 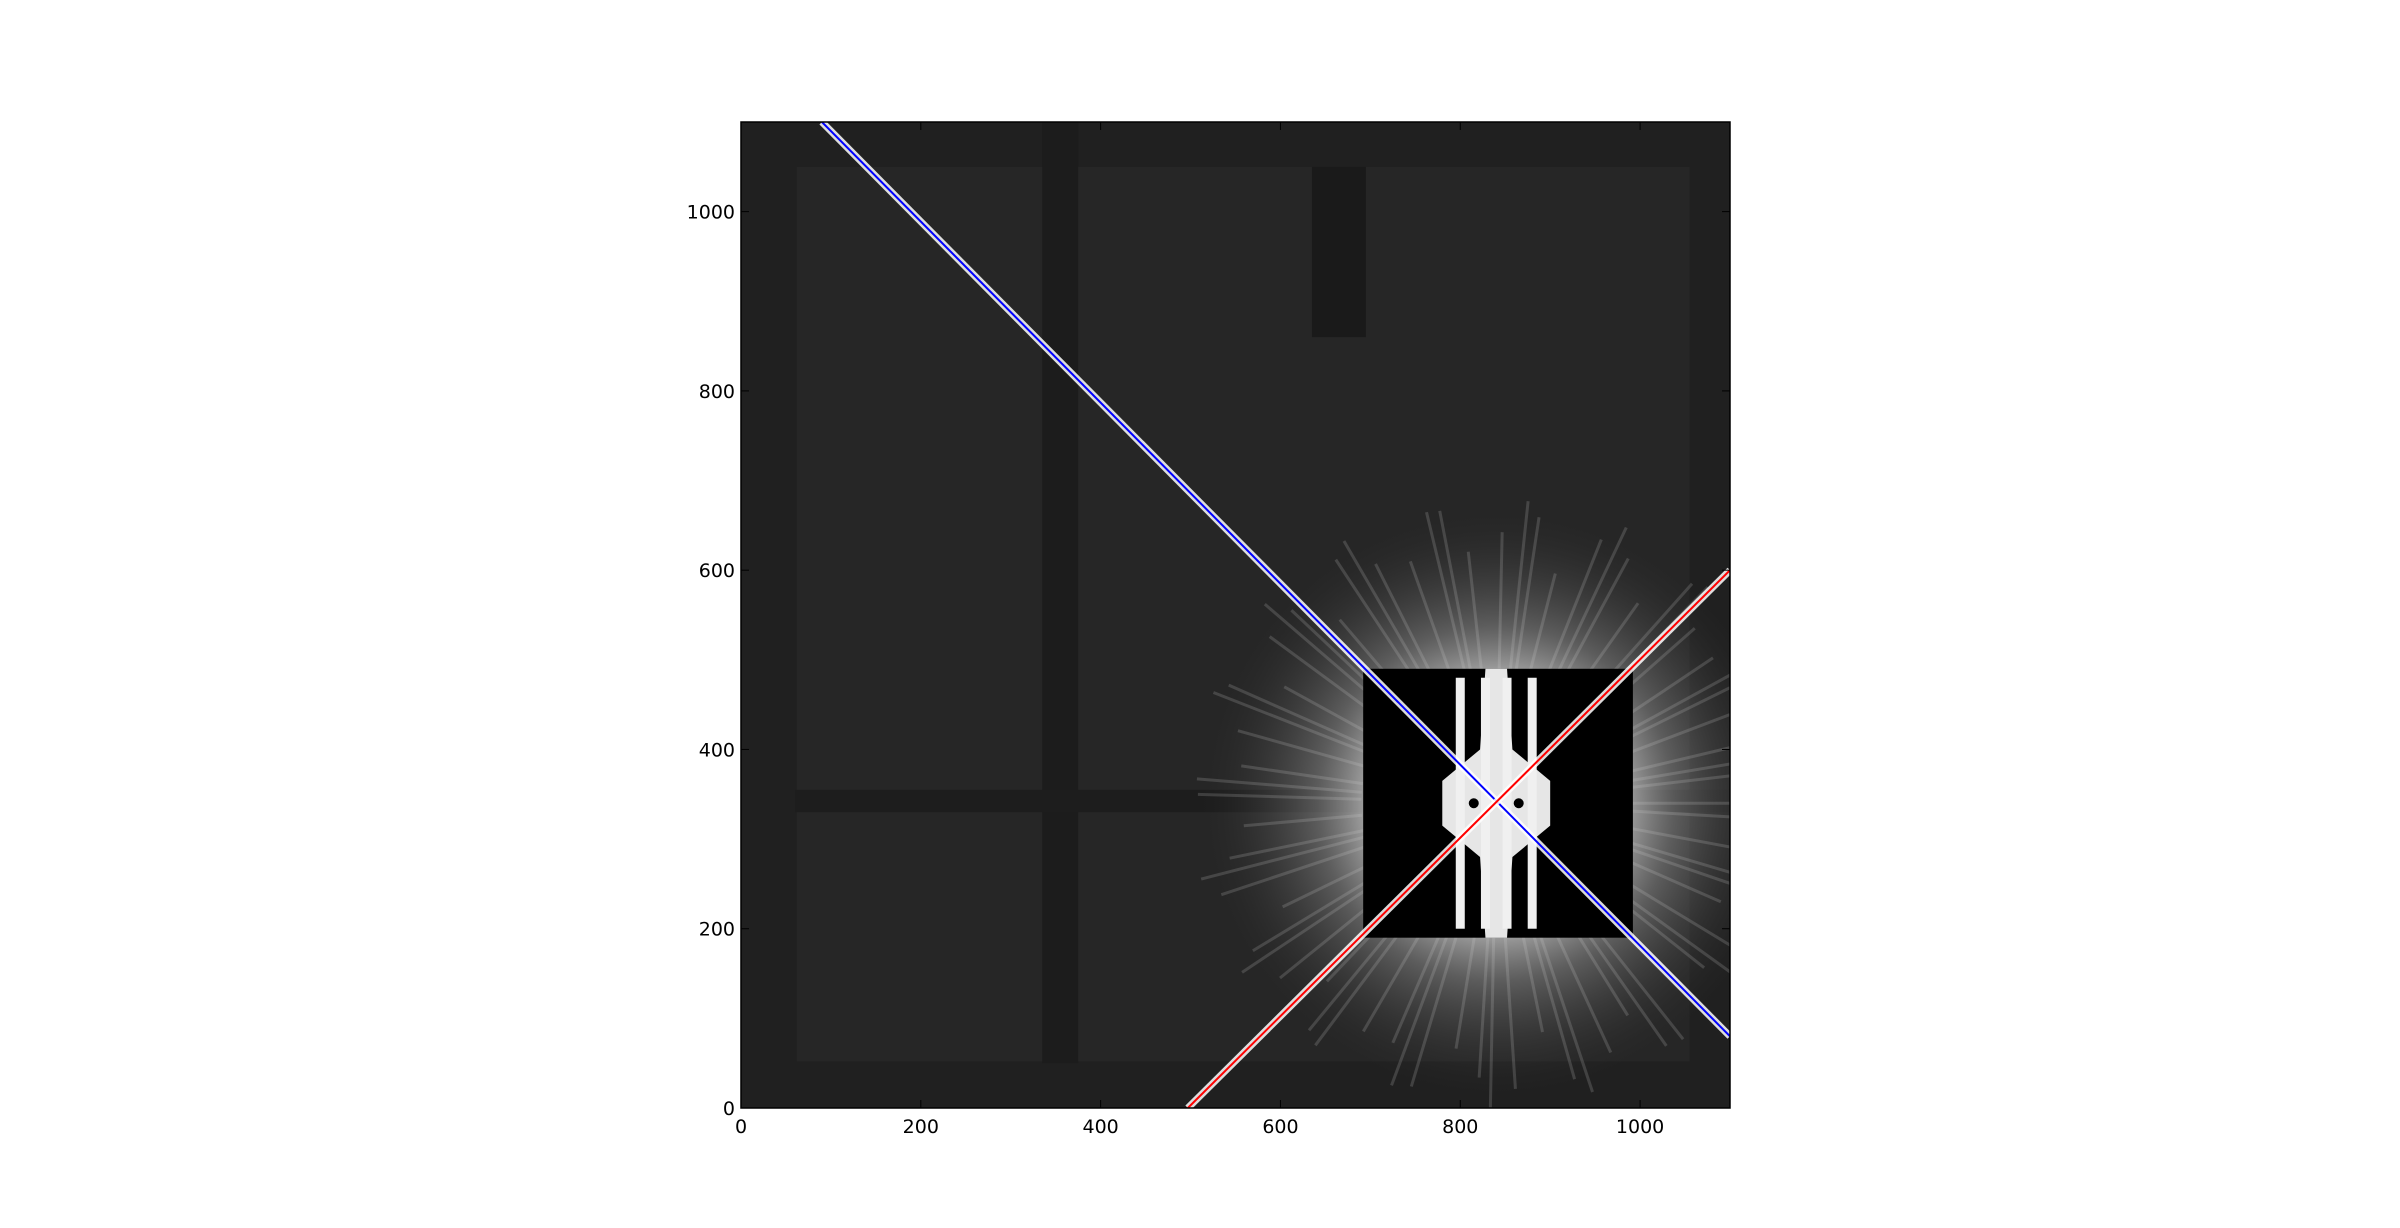 I want to click on y-tick-label: 1000, so click(x=711, y=213).